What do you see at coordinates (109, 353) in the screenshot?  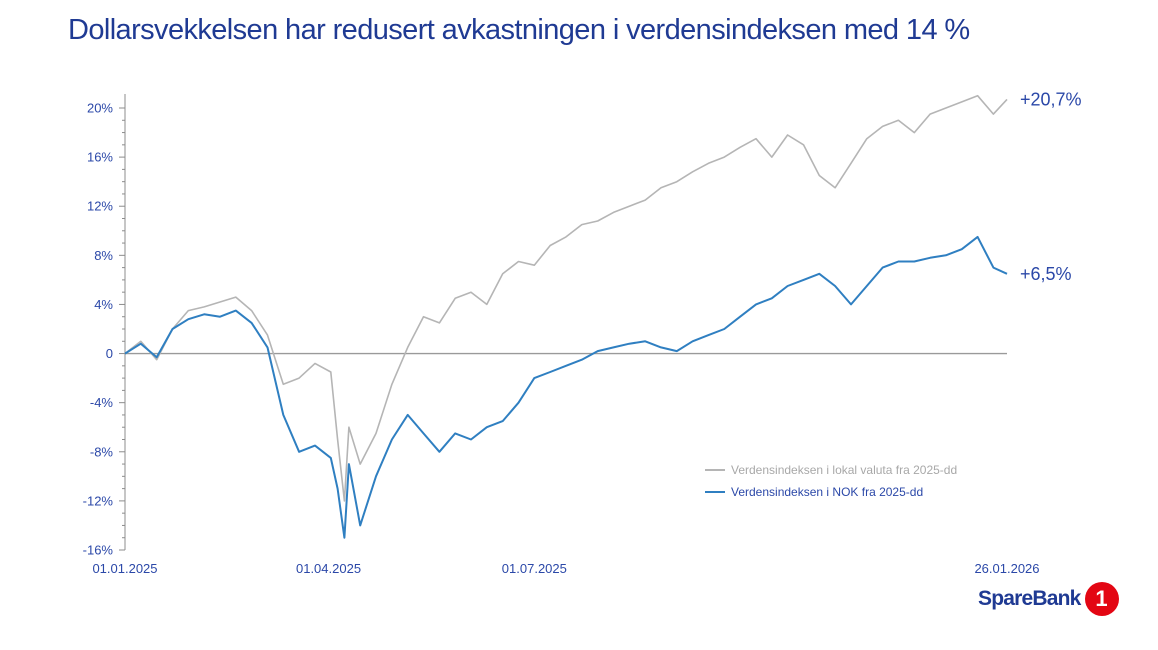 I see `y-tick-label: 0` at bounding box center [109, 353].